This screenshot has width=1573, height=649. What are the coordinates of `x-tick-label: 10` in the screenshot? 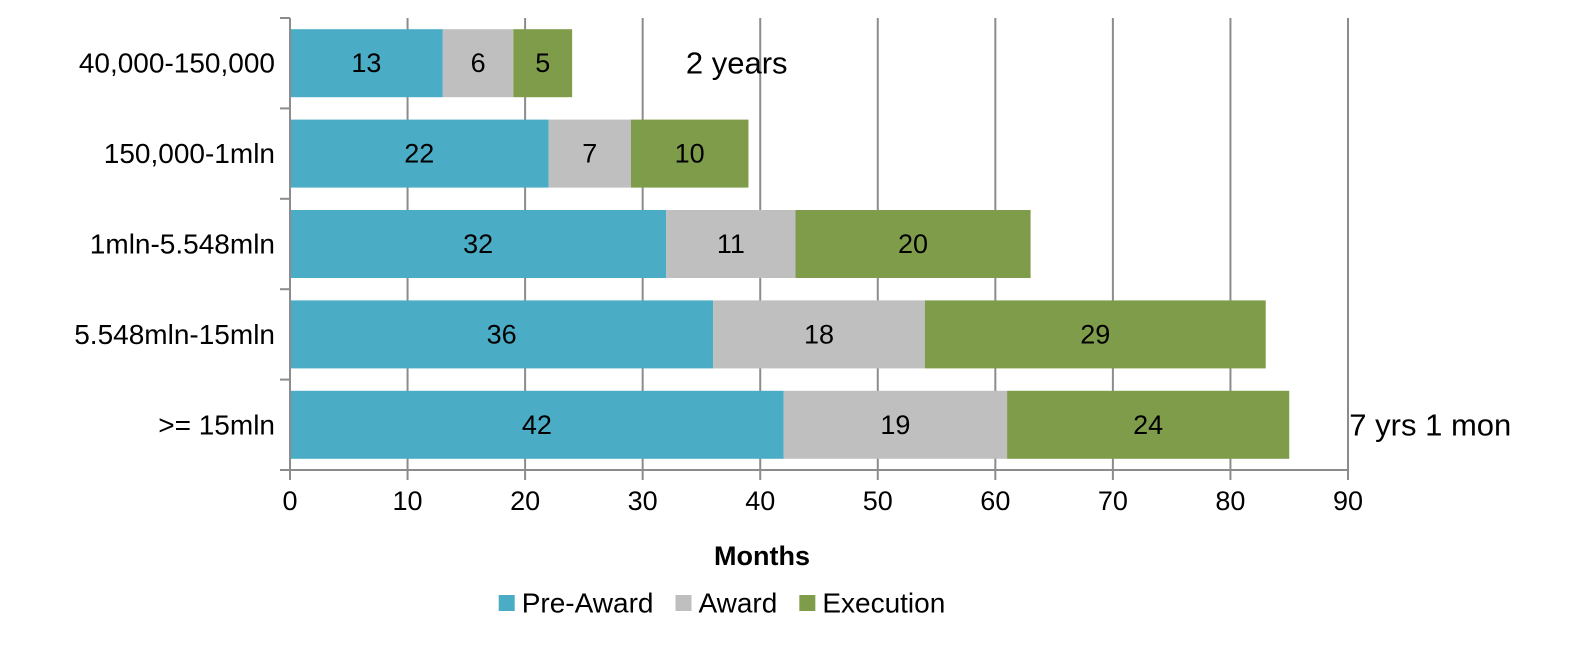 It's located at (408, 501).